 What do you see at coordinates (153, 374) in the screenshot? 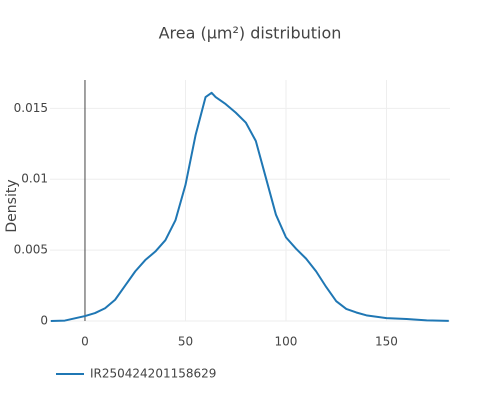
I see `legend-label: IR250424201158629` at bounding box center [153, 374].